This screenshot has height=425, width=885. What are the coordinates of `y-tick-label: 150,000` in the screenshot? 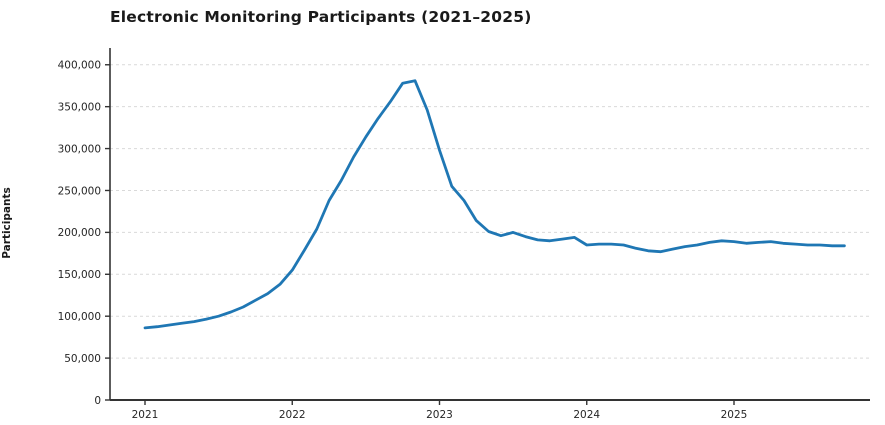 It's located at (79, 275).